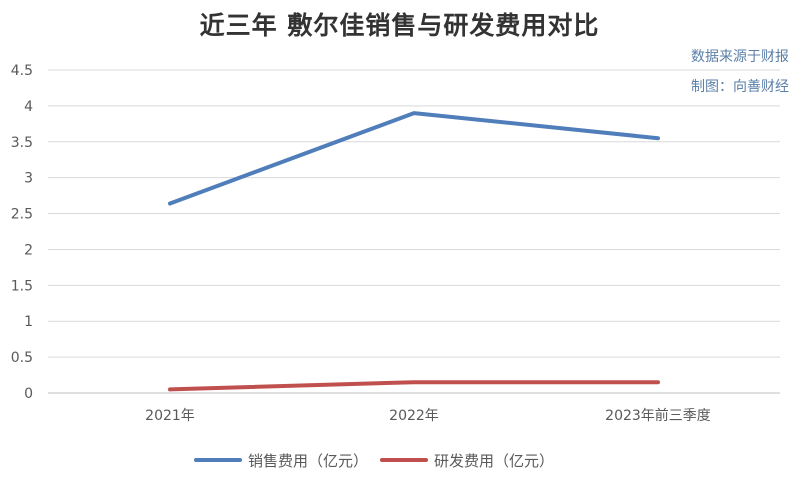  What do you see at coordinates (28, 179) in the screenshot?
I see `y-tick-label: 3` at bounding box center [28, 179].